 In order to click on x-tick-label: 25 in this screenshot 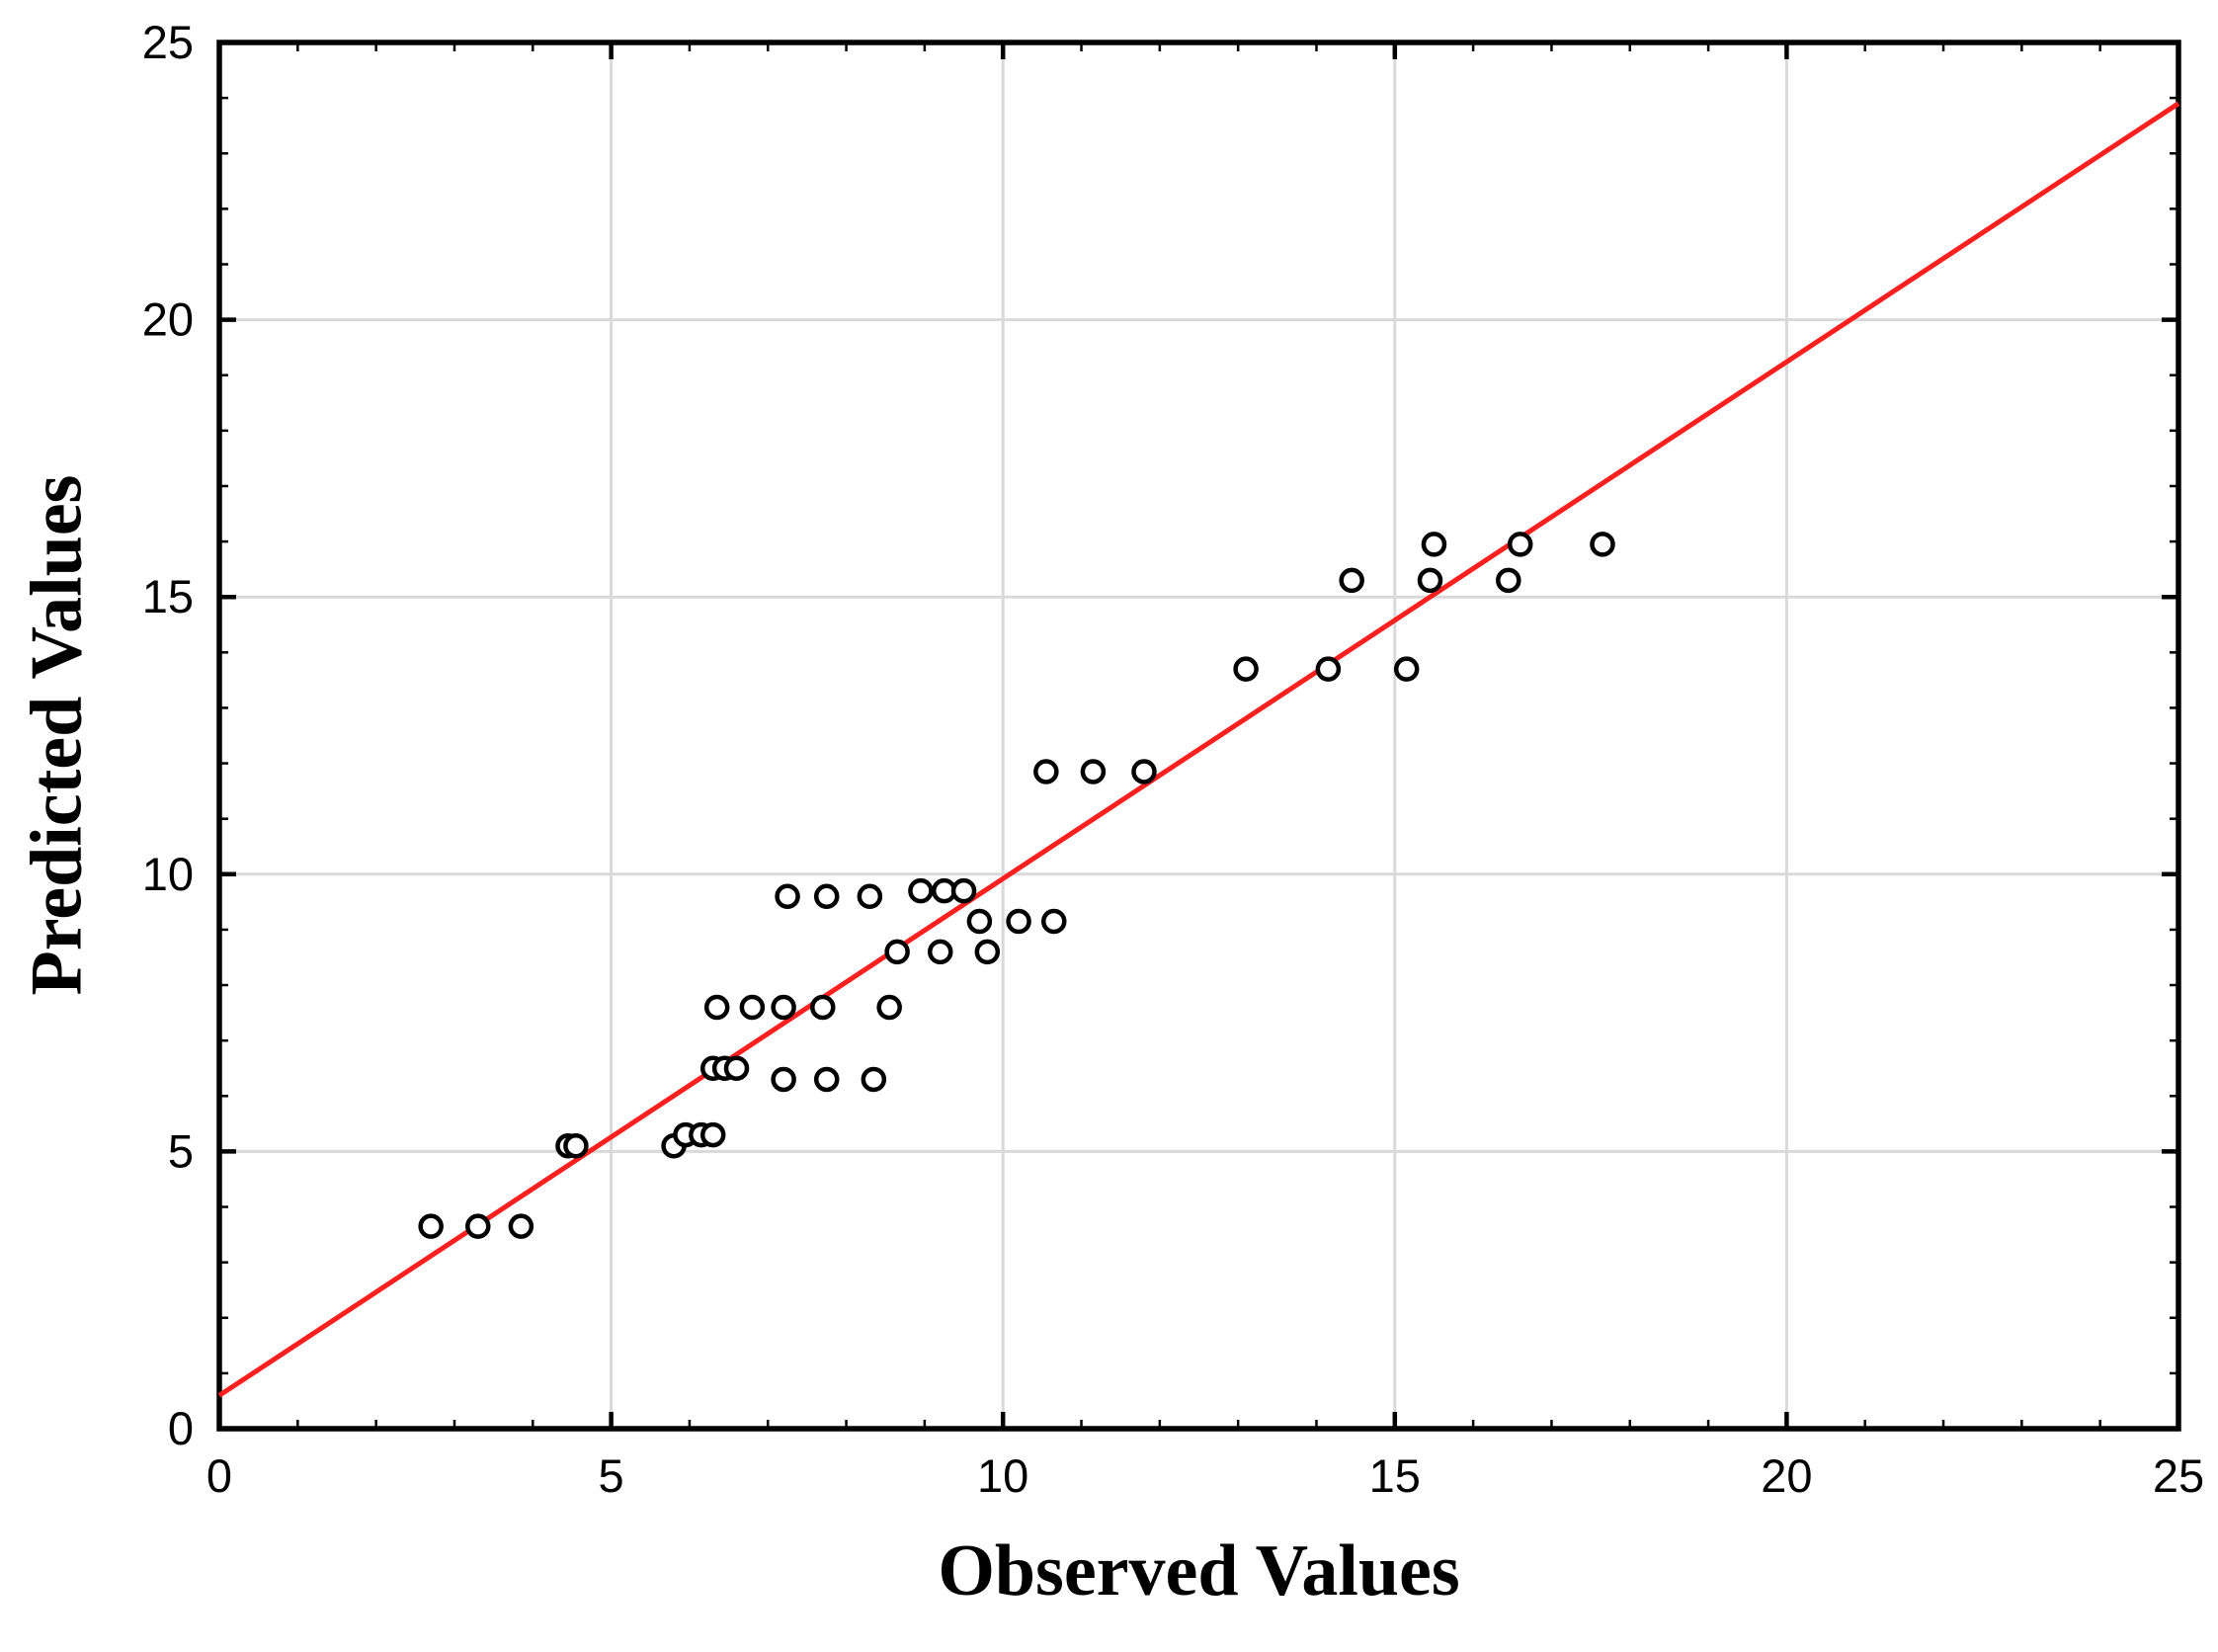, I will do `click(2179, 1475)`.